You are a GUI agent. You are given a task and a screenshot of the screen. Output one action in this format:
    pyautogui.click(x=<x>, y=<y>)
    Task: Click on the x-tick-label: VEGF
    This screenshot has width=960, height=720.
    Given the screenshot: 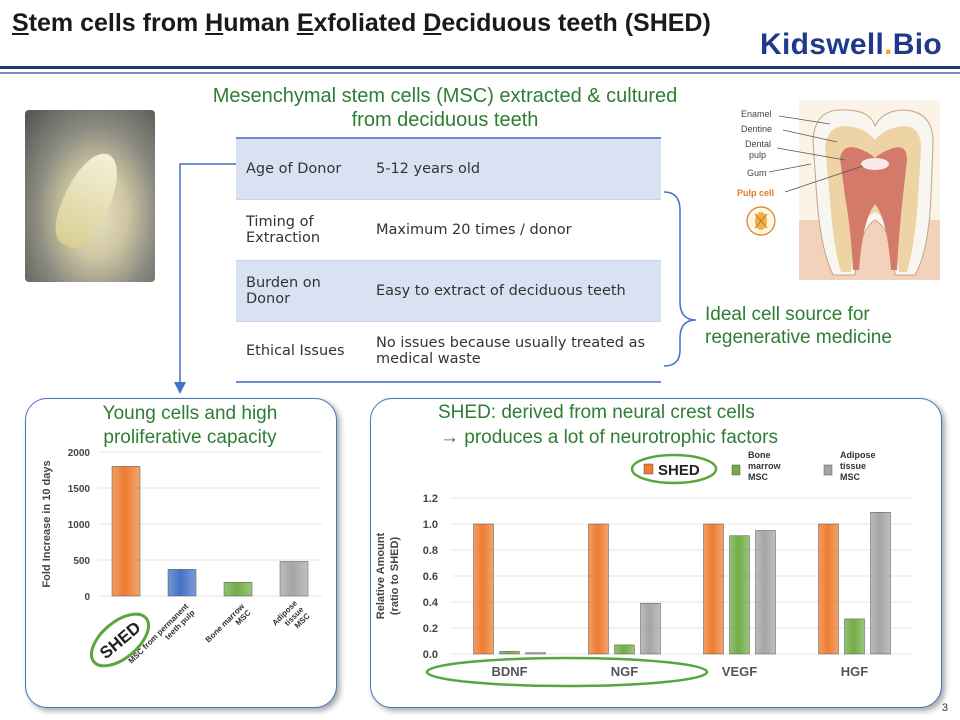 What is the action you would take?
    pyautogui.click(x=739, y=671)
    